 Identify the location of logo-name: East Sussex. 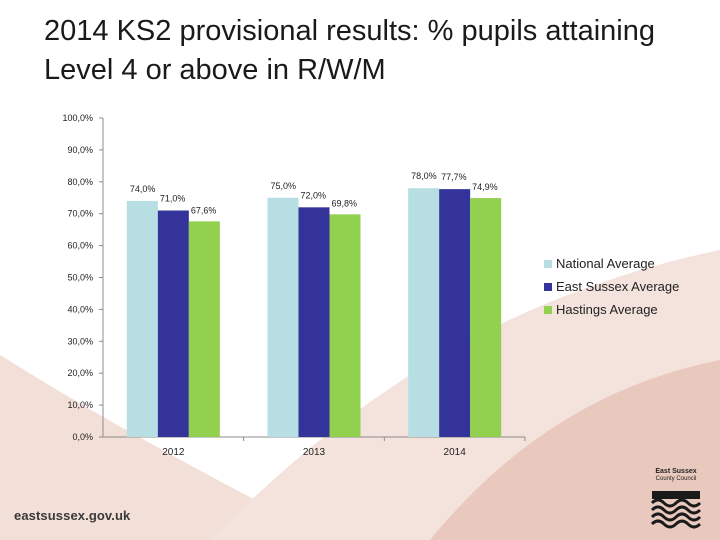
(676, 471).